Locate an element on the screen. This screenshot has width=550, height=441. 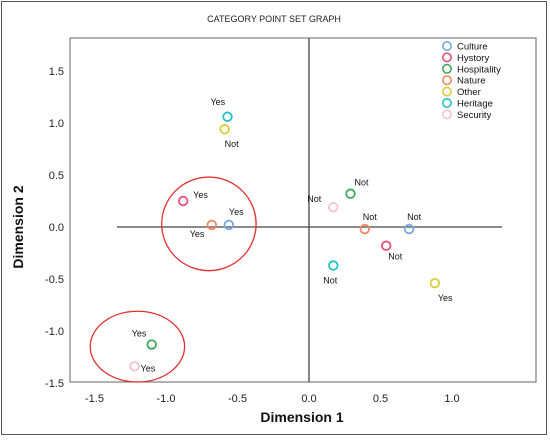
x-tick-label: 1.0 is located at coordinates (451, 399).